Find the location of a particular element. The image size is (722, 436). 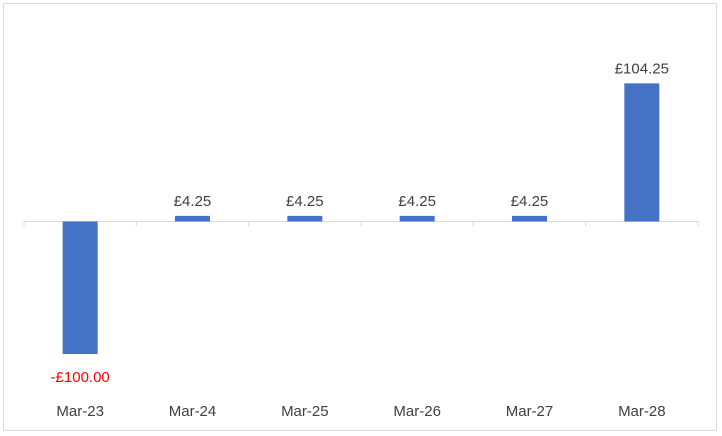

data-label-mar-27: £4.25 is located at coordinates (530, 201).